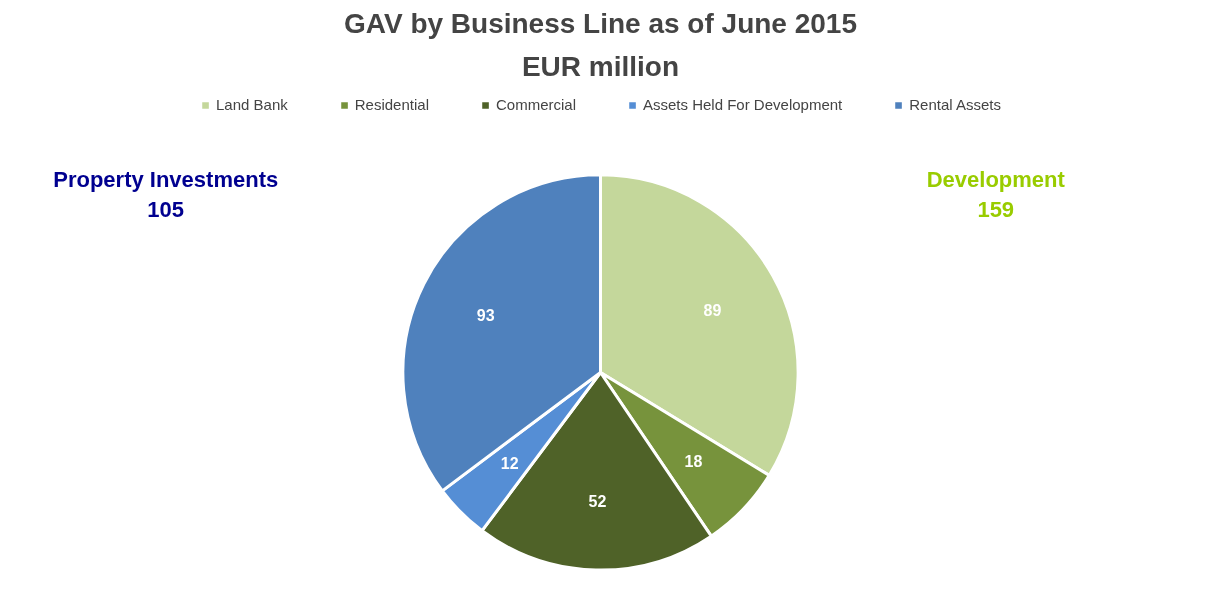 This screenshot has height=591, width=1213. I want to click on text: Property Investments 105, so click(166, 195).